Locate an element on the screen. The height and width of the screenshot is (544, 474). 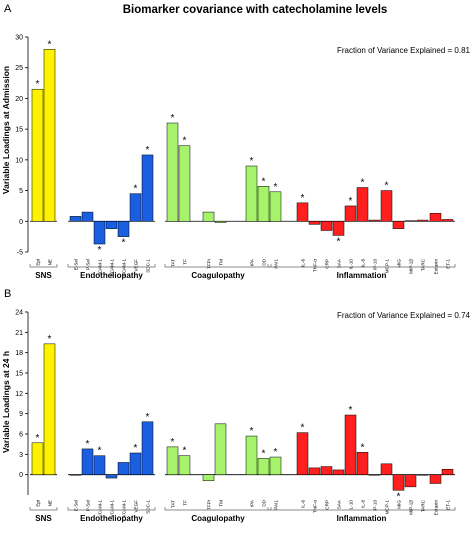
category-label-b-17: TNF-α is located at coordinates (315, 506).